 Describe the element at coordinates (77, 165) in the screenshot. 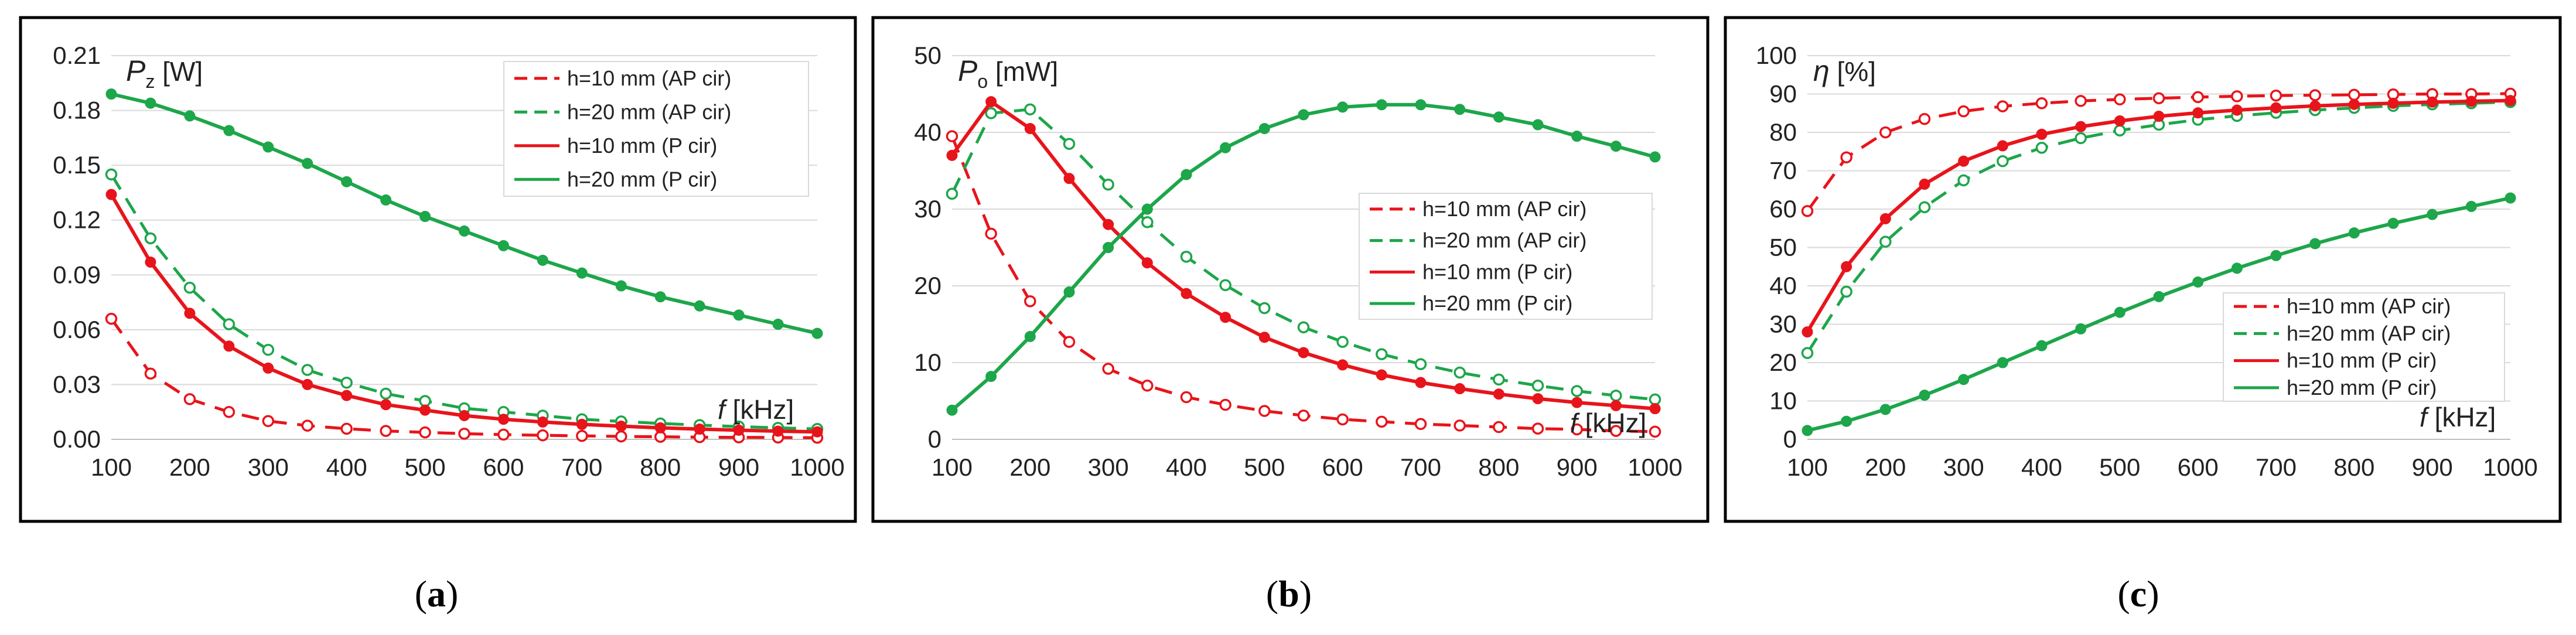

I see `y-tick-label: 0.15` at that location.